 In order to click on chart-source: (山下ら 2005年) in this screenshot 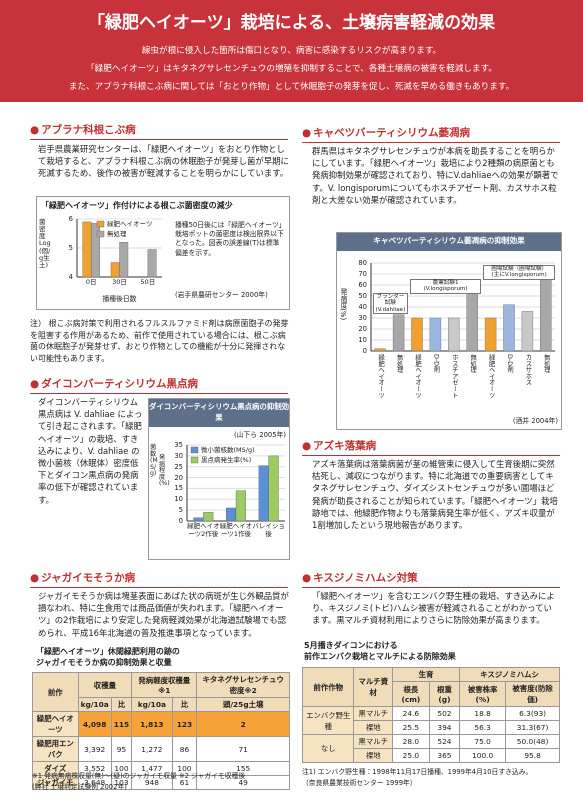, I will do `click(260, 435)`.